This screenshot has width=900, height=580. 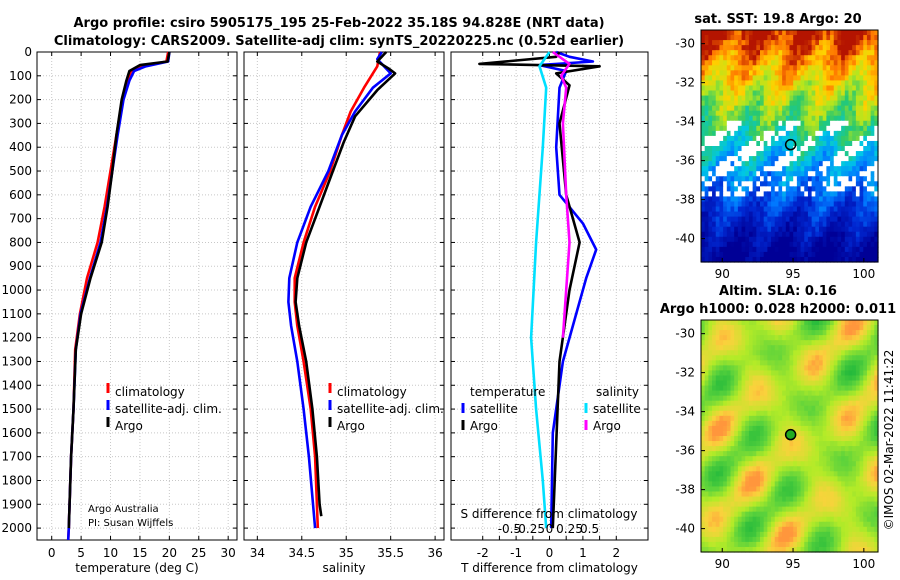 I want to click on x-tick-label: -1, so click(x=516, y=553).